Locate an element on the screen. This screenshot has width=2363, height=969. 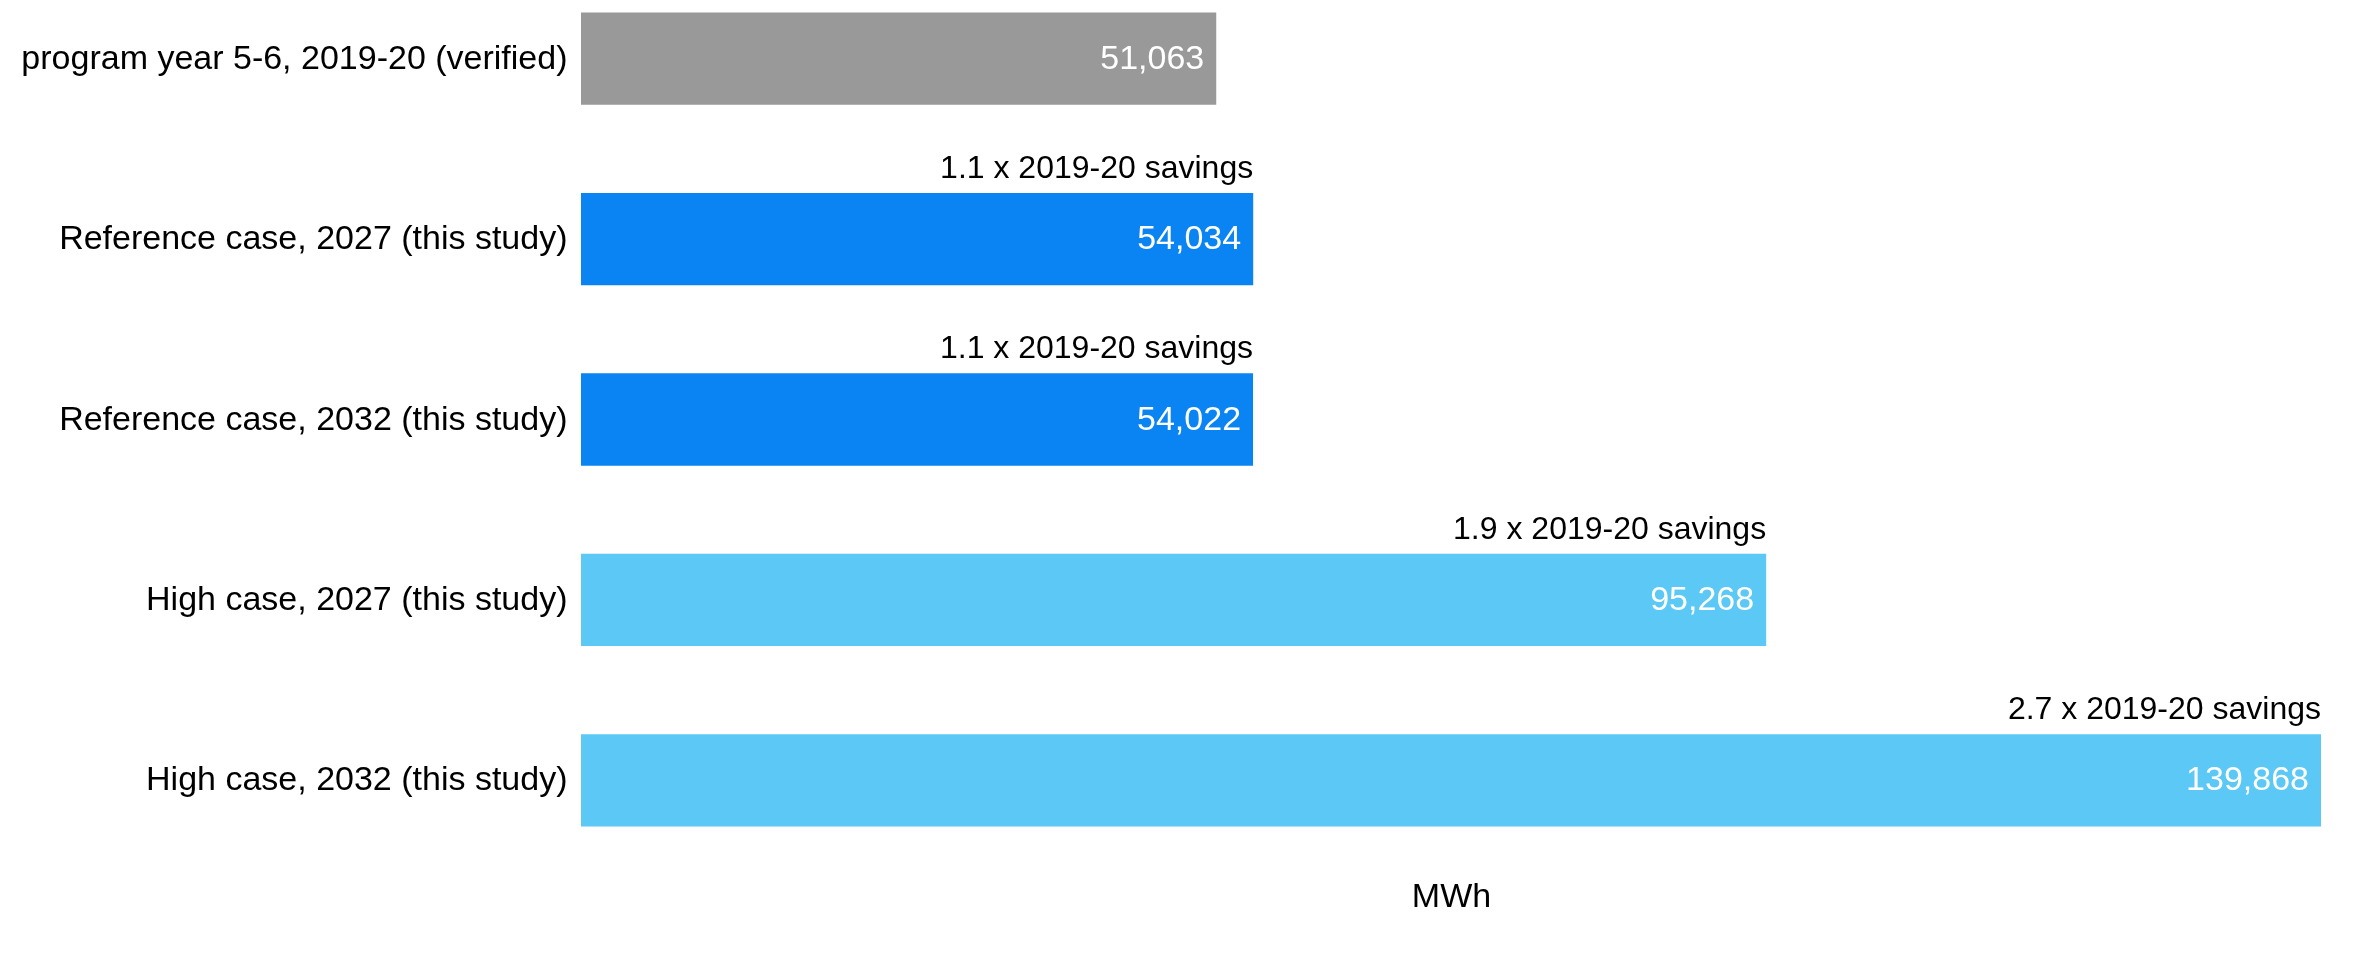
y-tick-label: program year 5-6, 2019-20 (verified) is located at coordinates (294, 56).